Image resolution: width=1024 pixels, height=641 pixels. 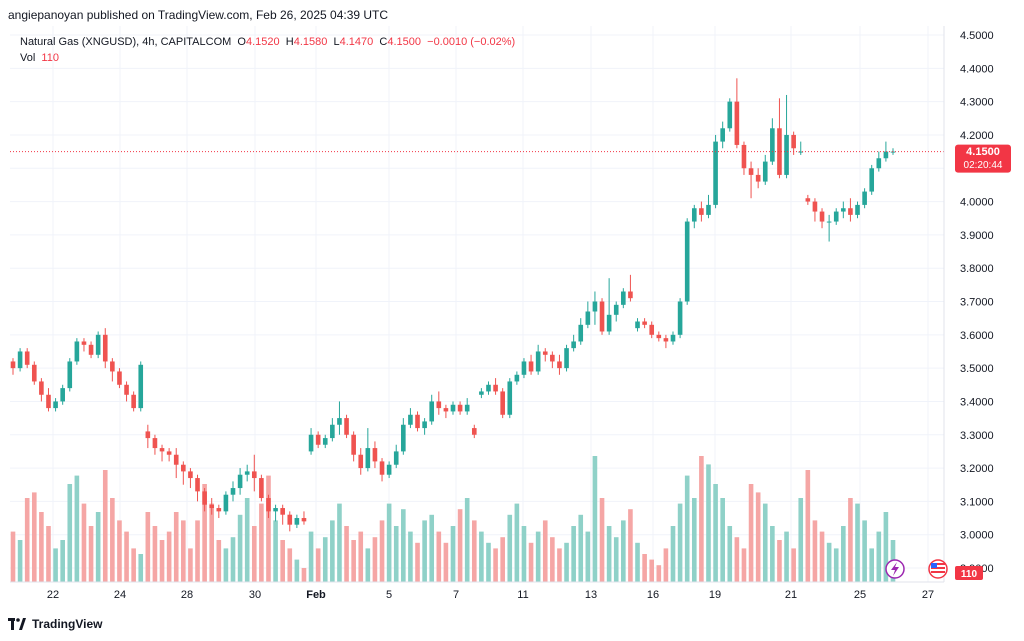 I want to click on price-tick-label: 3.5000, so click(x=977, y=369).